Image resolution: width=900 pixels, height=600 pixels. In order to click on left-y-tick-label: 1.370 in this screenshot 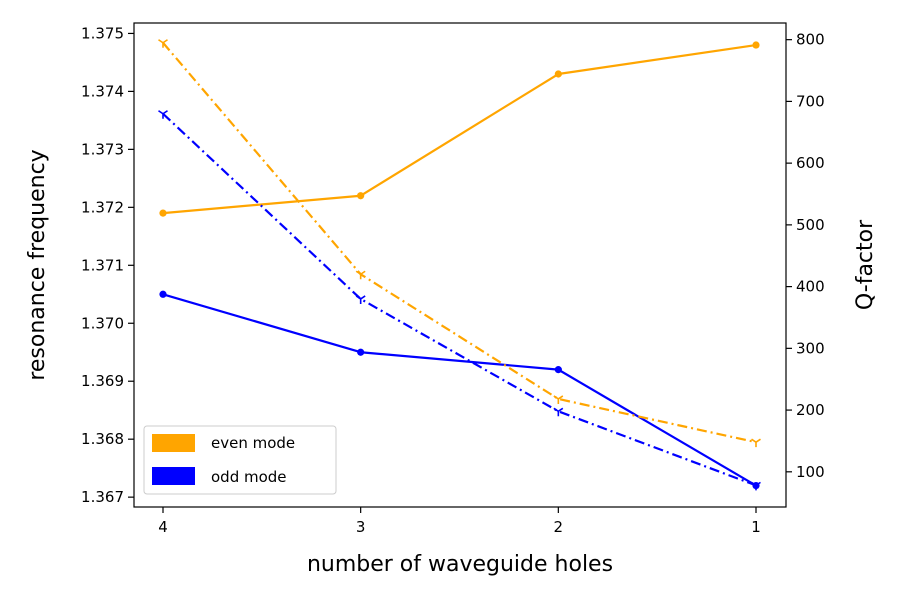, I will do `click(102, 323)`.